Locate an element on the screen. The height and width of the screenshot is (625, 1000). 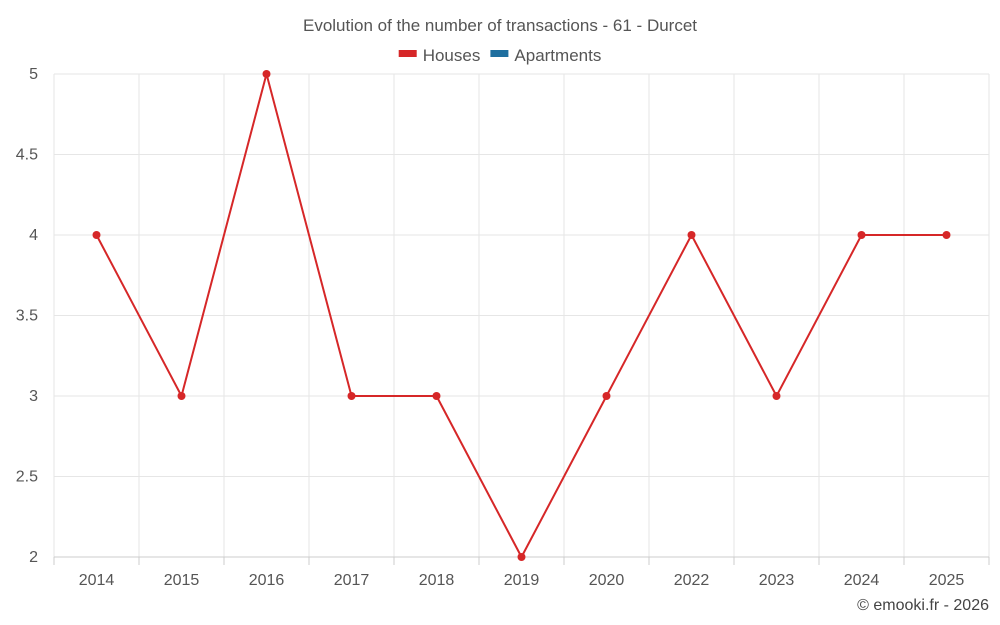
x-tick-label: 2024 is located at coordinates (862, 580).